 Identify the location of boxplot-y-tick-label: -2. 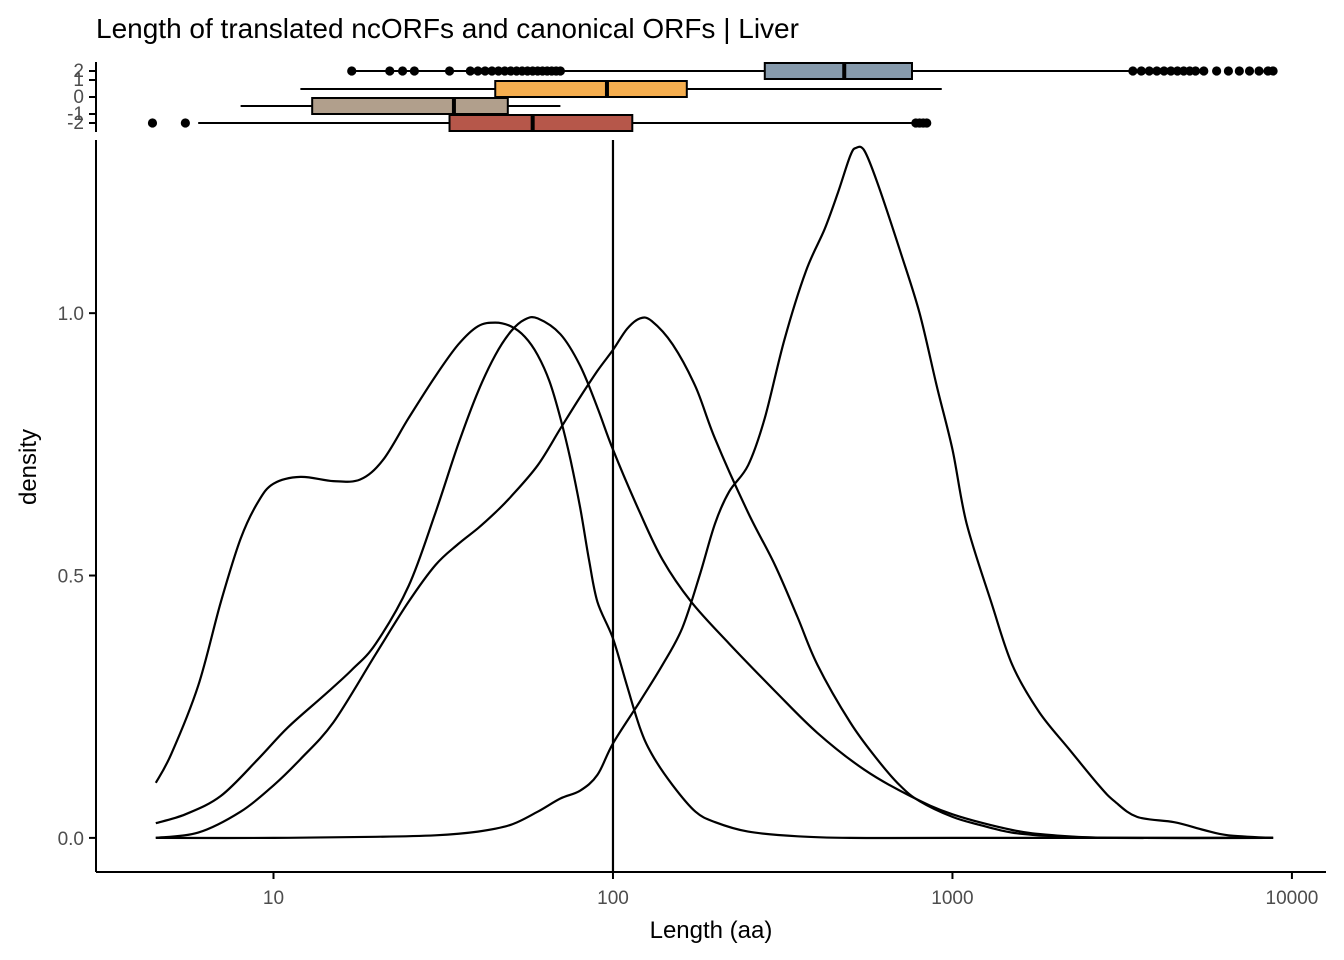
(75, 123).